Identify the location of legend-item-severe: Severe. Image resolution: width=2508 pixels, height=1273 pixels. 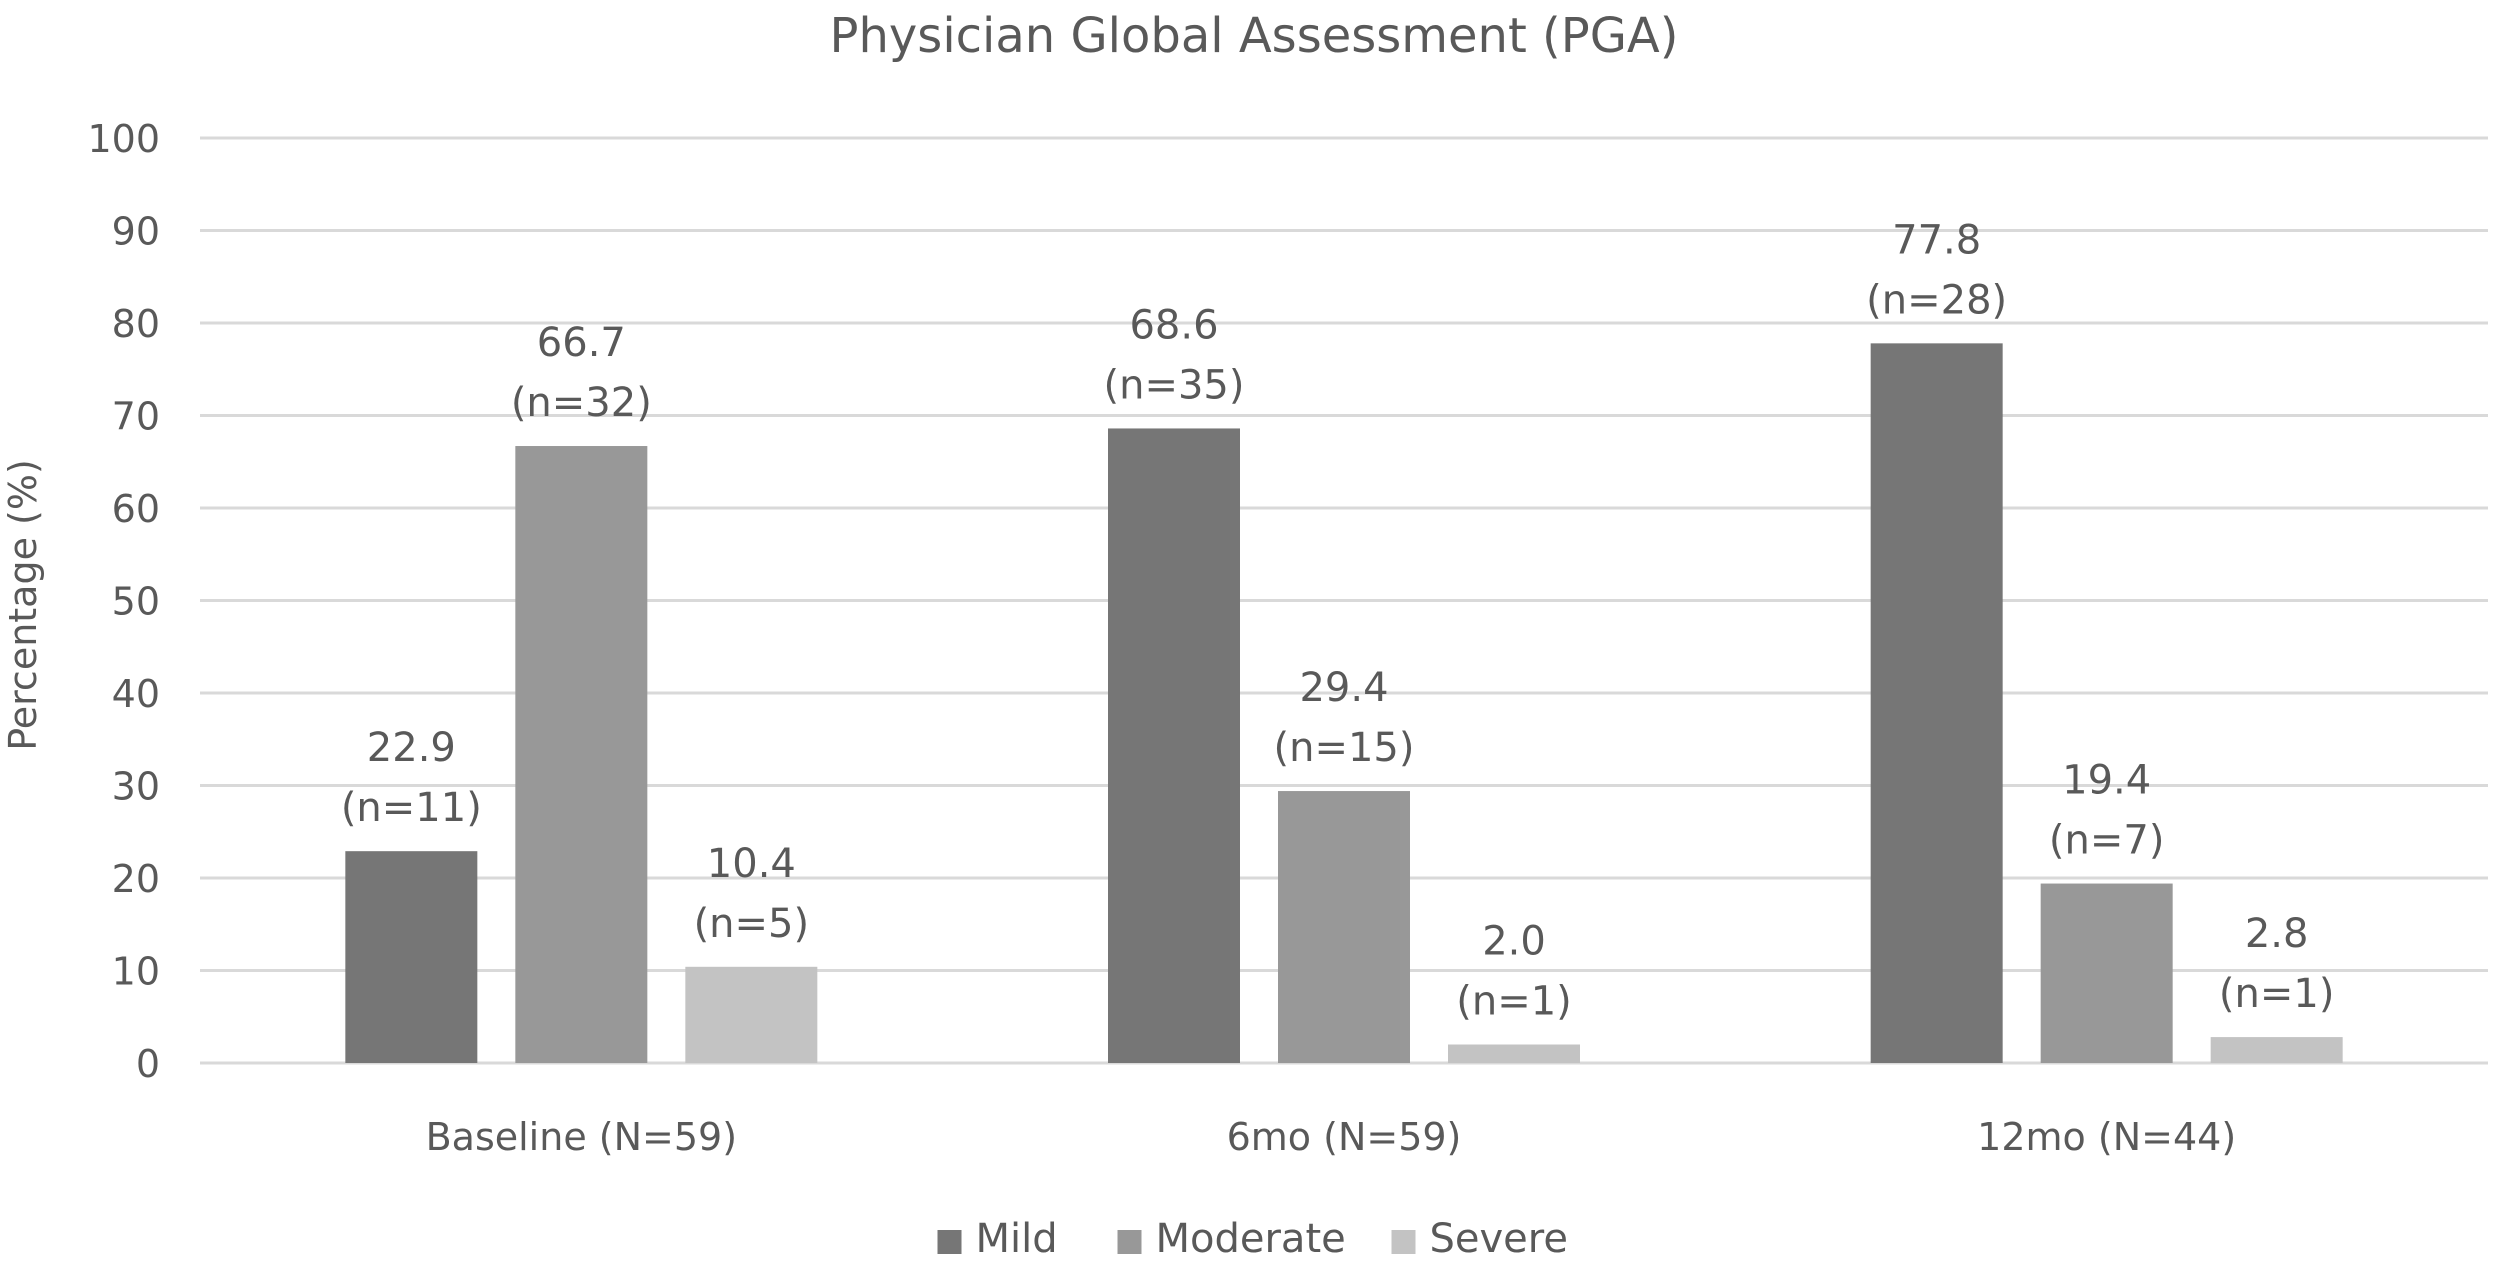
(1479, 1239).